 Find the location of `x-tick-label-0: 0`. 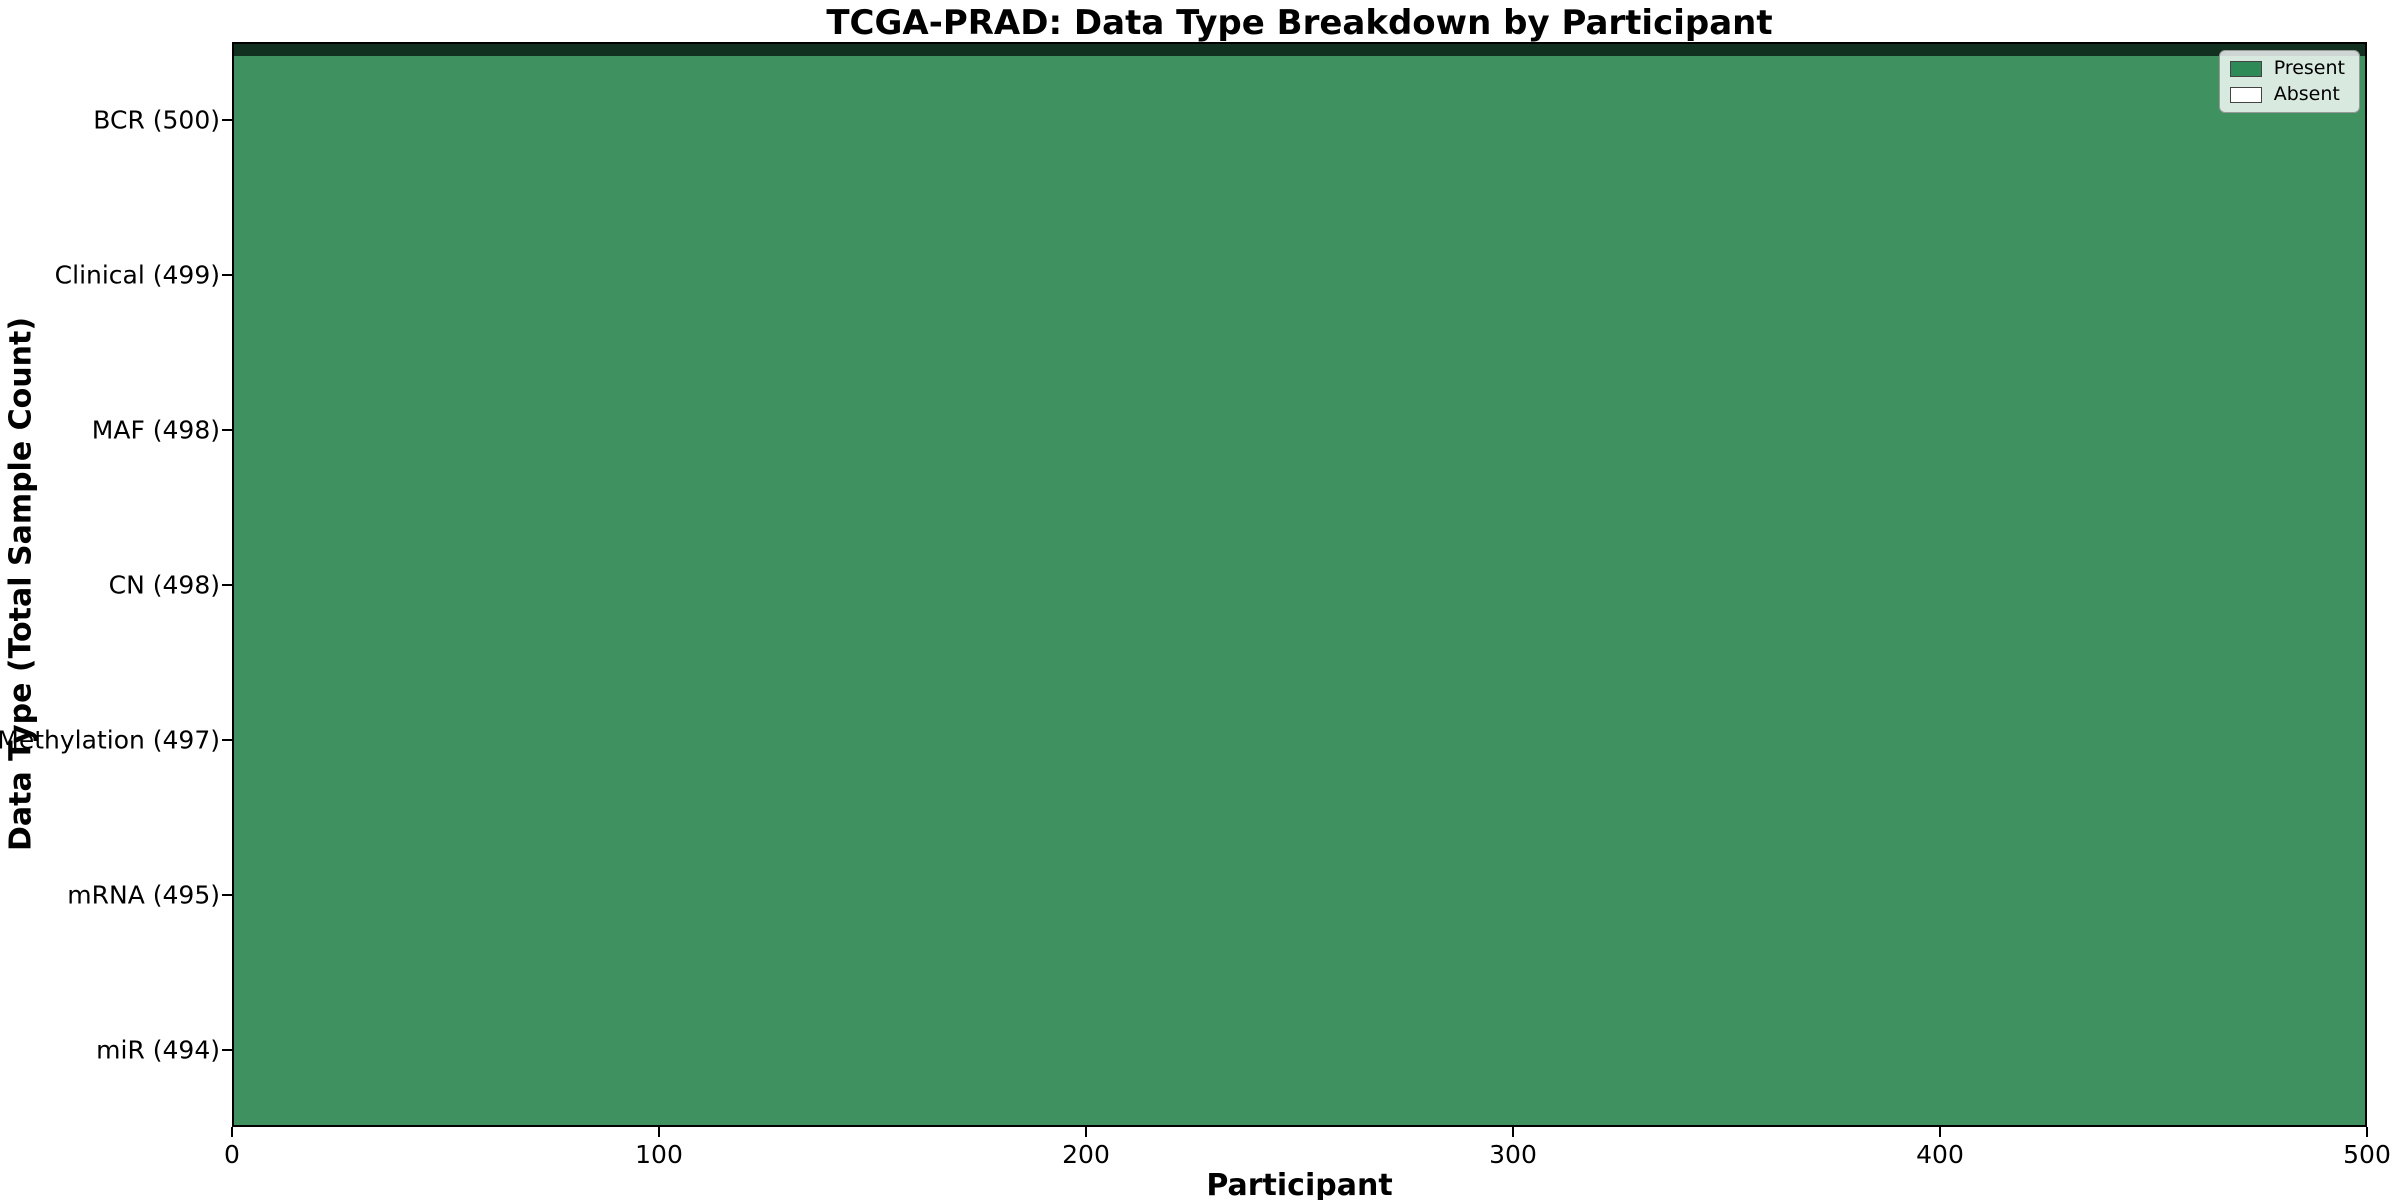

x-tick-label-0: 0 is located at coordinates (232, 1154).